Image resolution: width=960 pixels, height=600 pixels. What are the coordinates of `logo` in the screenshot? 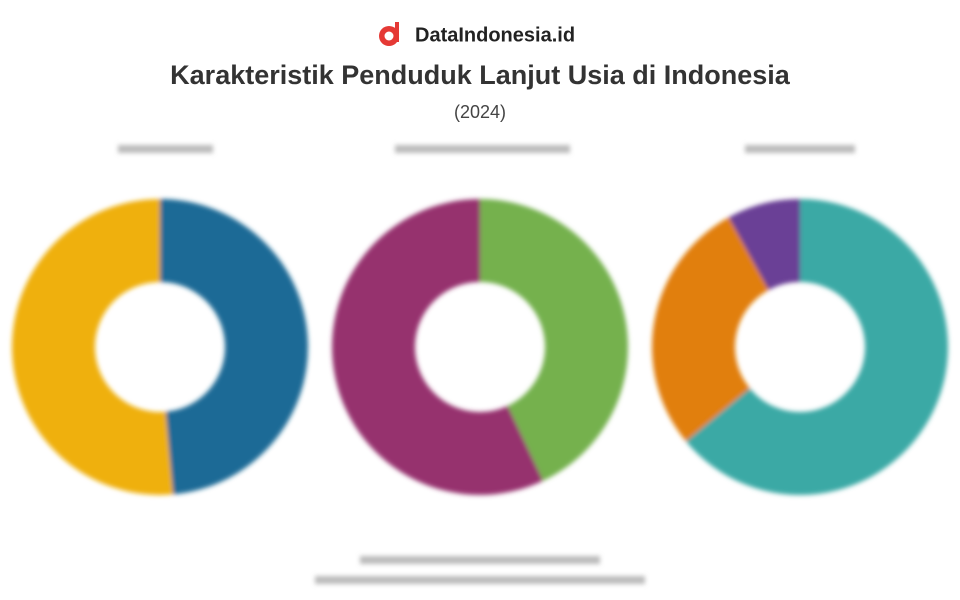 It's located at (389, 34).